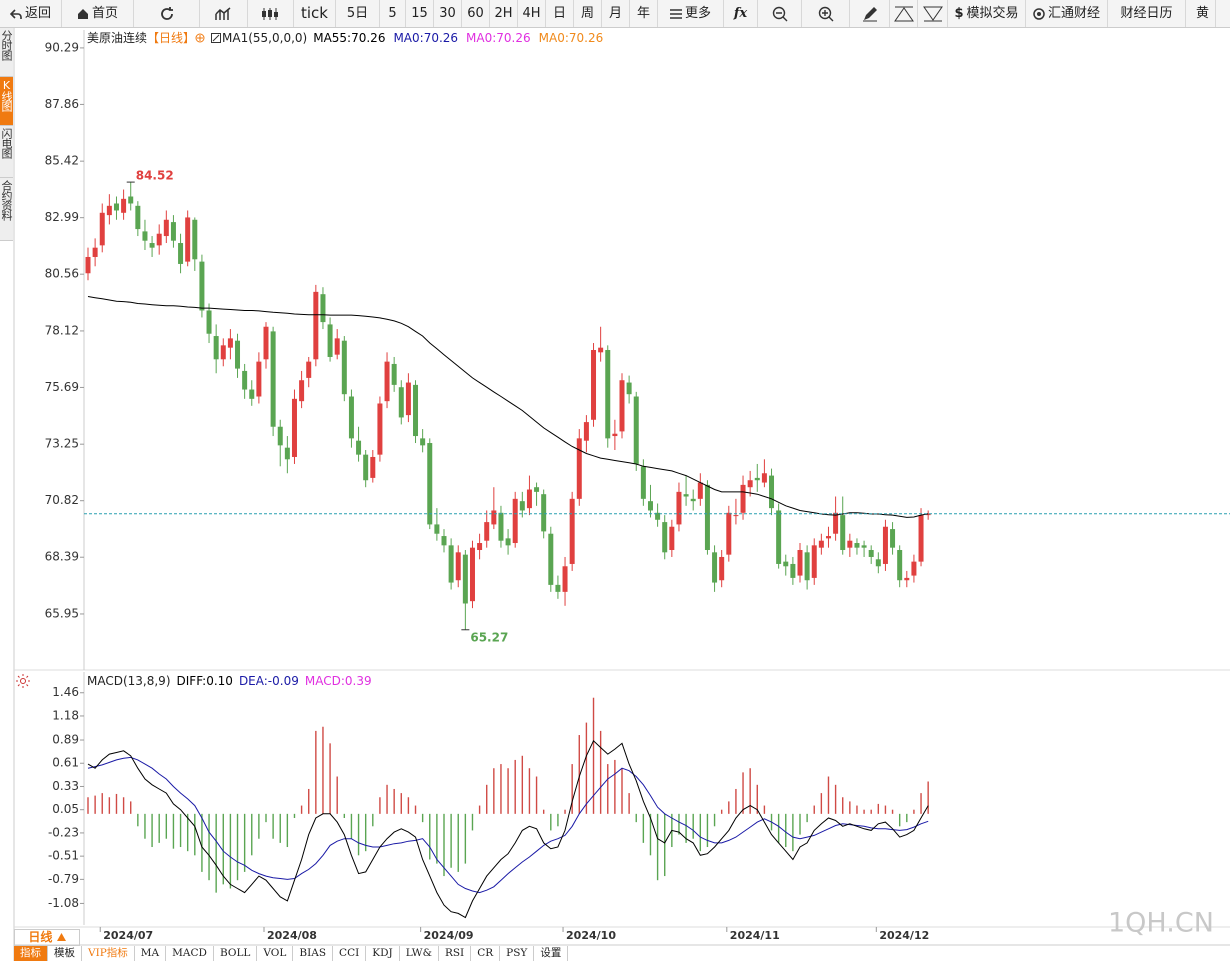 The width and height of the screenshot is (1230, 961). I want to click on side-tab-active: K线图, so click(6, 101).